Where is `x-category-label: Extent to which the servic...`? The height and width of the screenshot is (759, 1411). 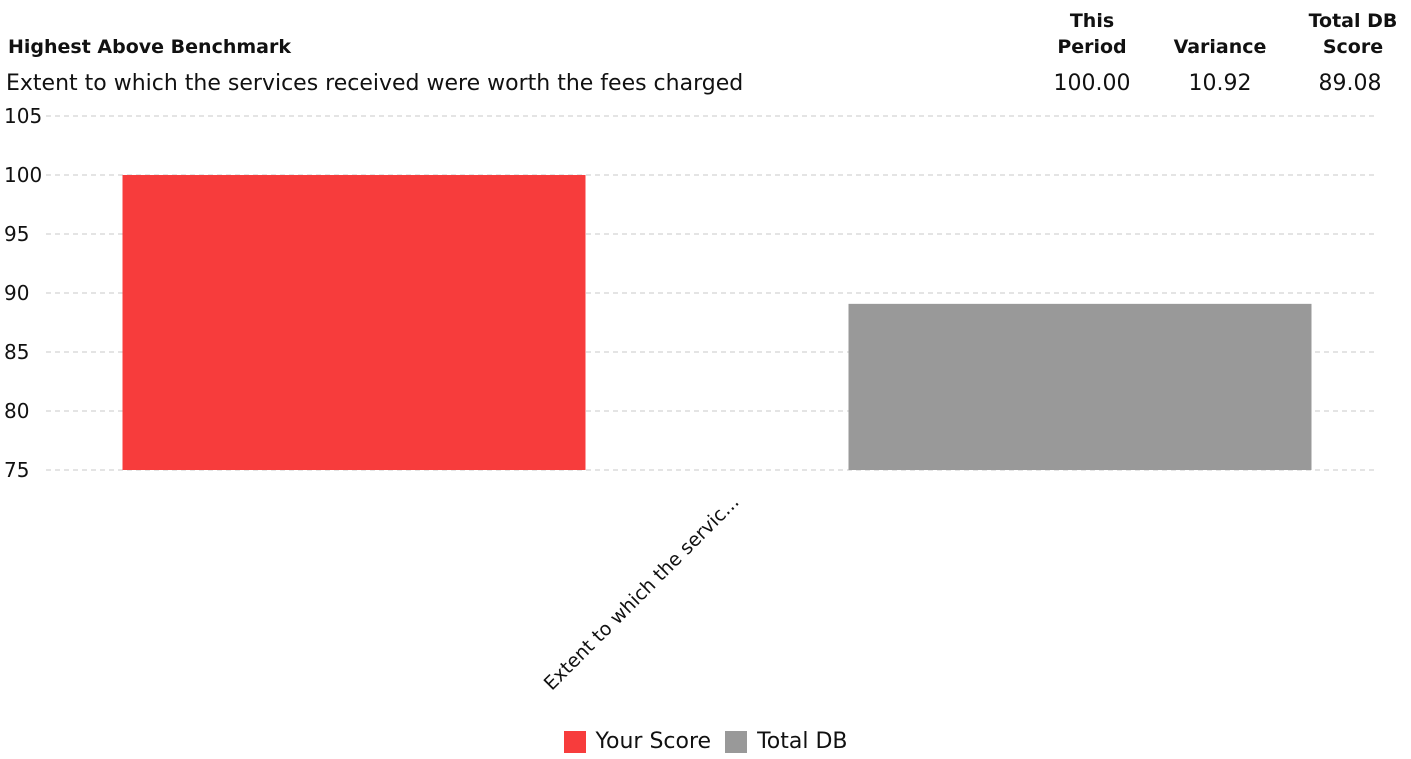 x-category-label: Extent to which the servic... is located at coordinates (642, 593).